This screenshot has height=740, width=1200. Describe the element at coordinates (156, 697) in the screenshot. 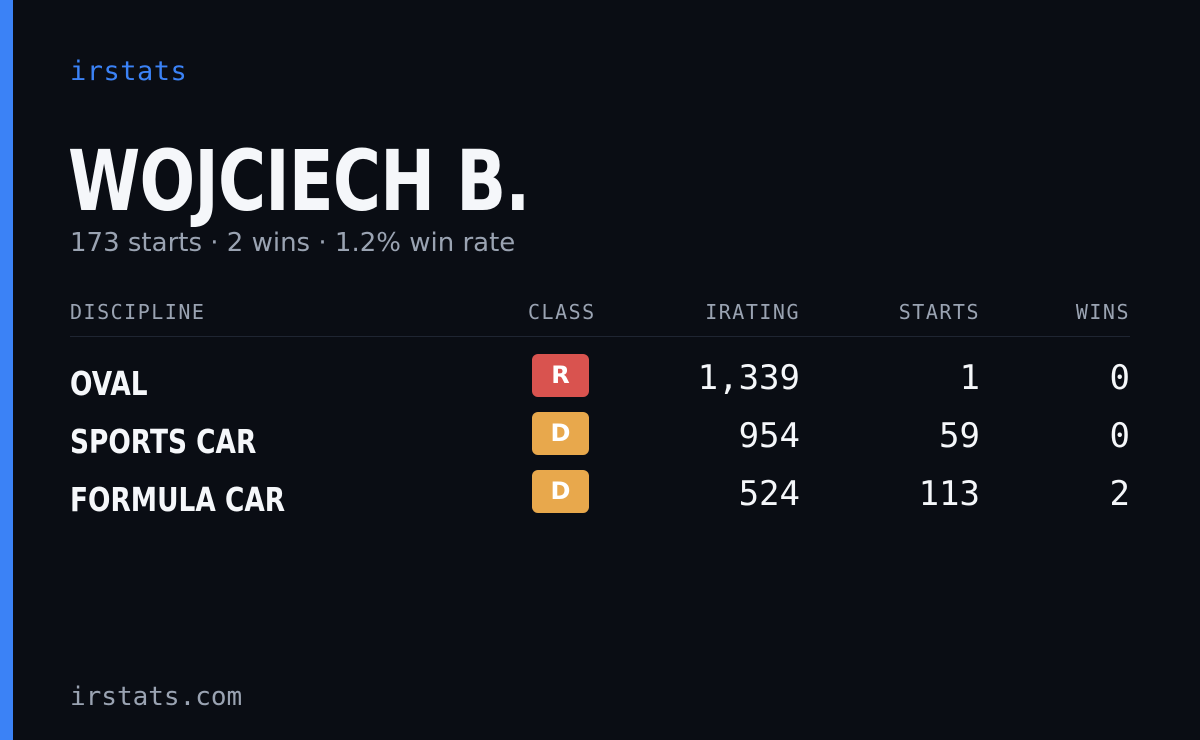

I see `footer-url: irstats.com` at that location.